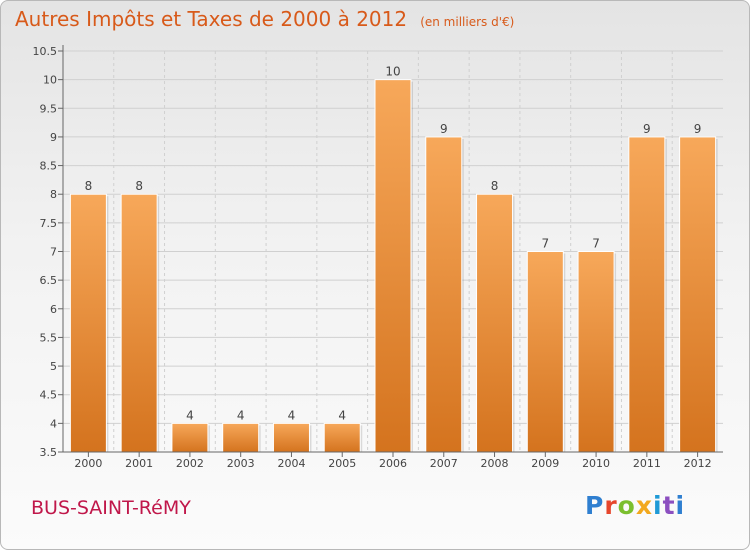 This screenshot has height=550, width=750. What do you see at coordinates (50, 80) in the screenshot?
I see `y-tick-label: 10` at bounding box center [50, 80].